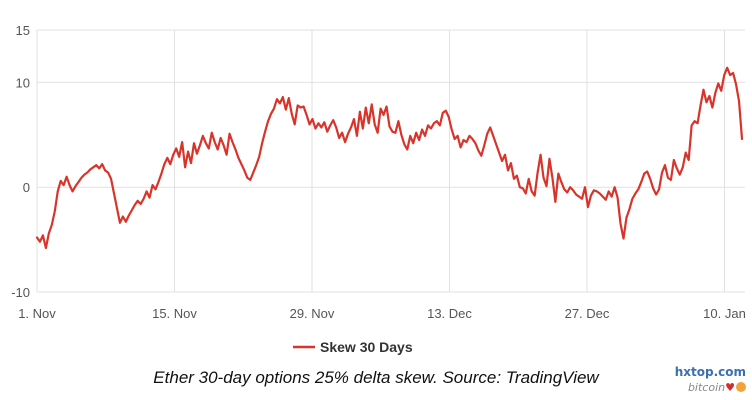 Image resolution: width=752 pixels, height=400 pixels. I want to click on x-tick-label: 1. Nov, so click(37, 313).